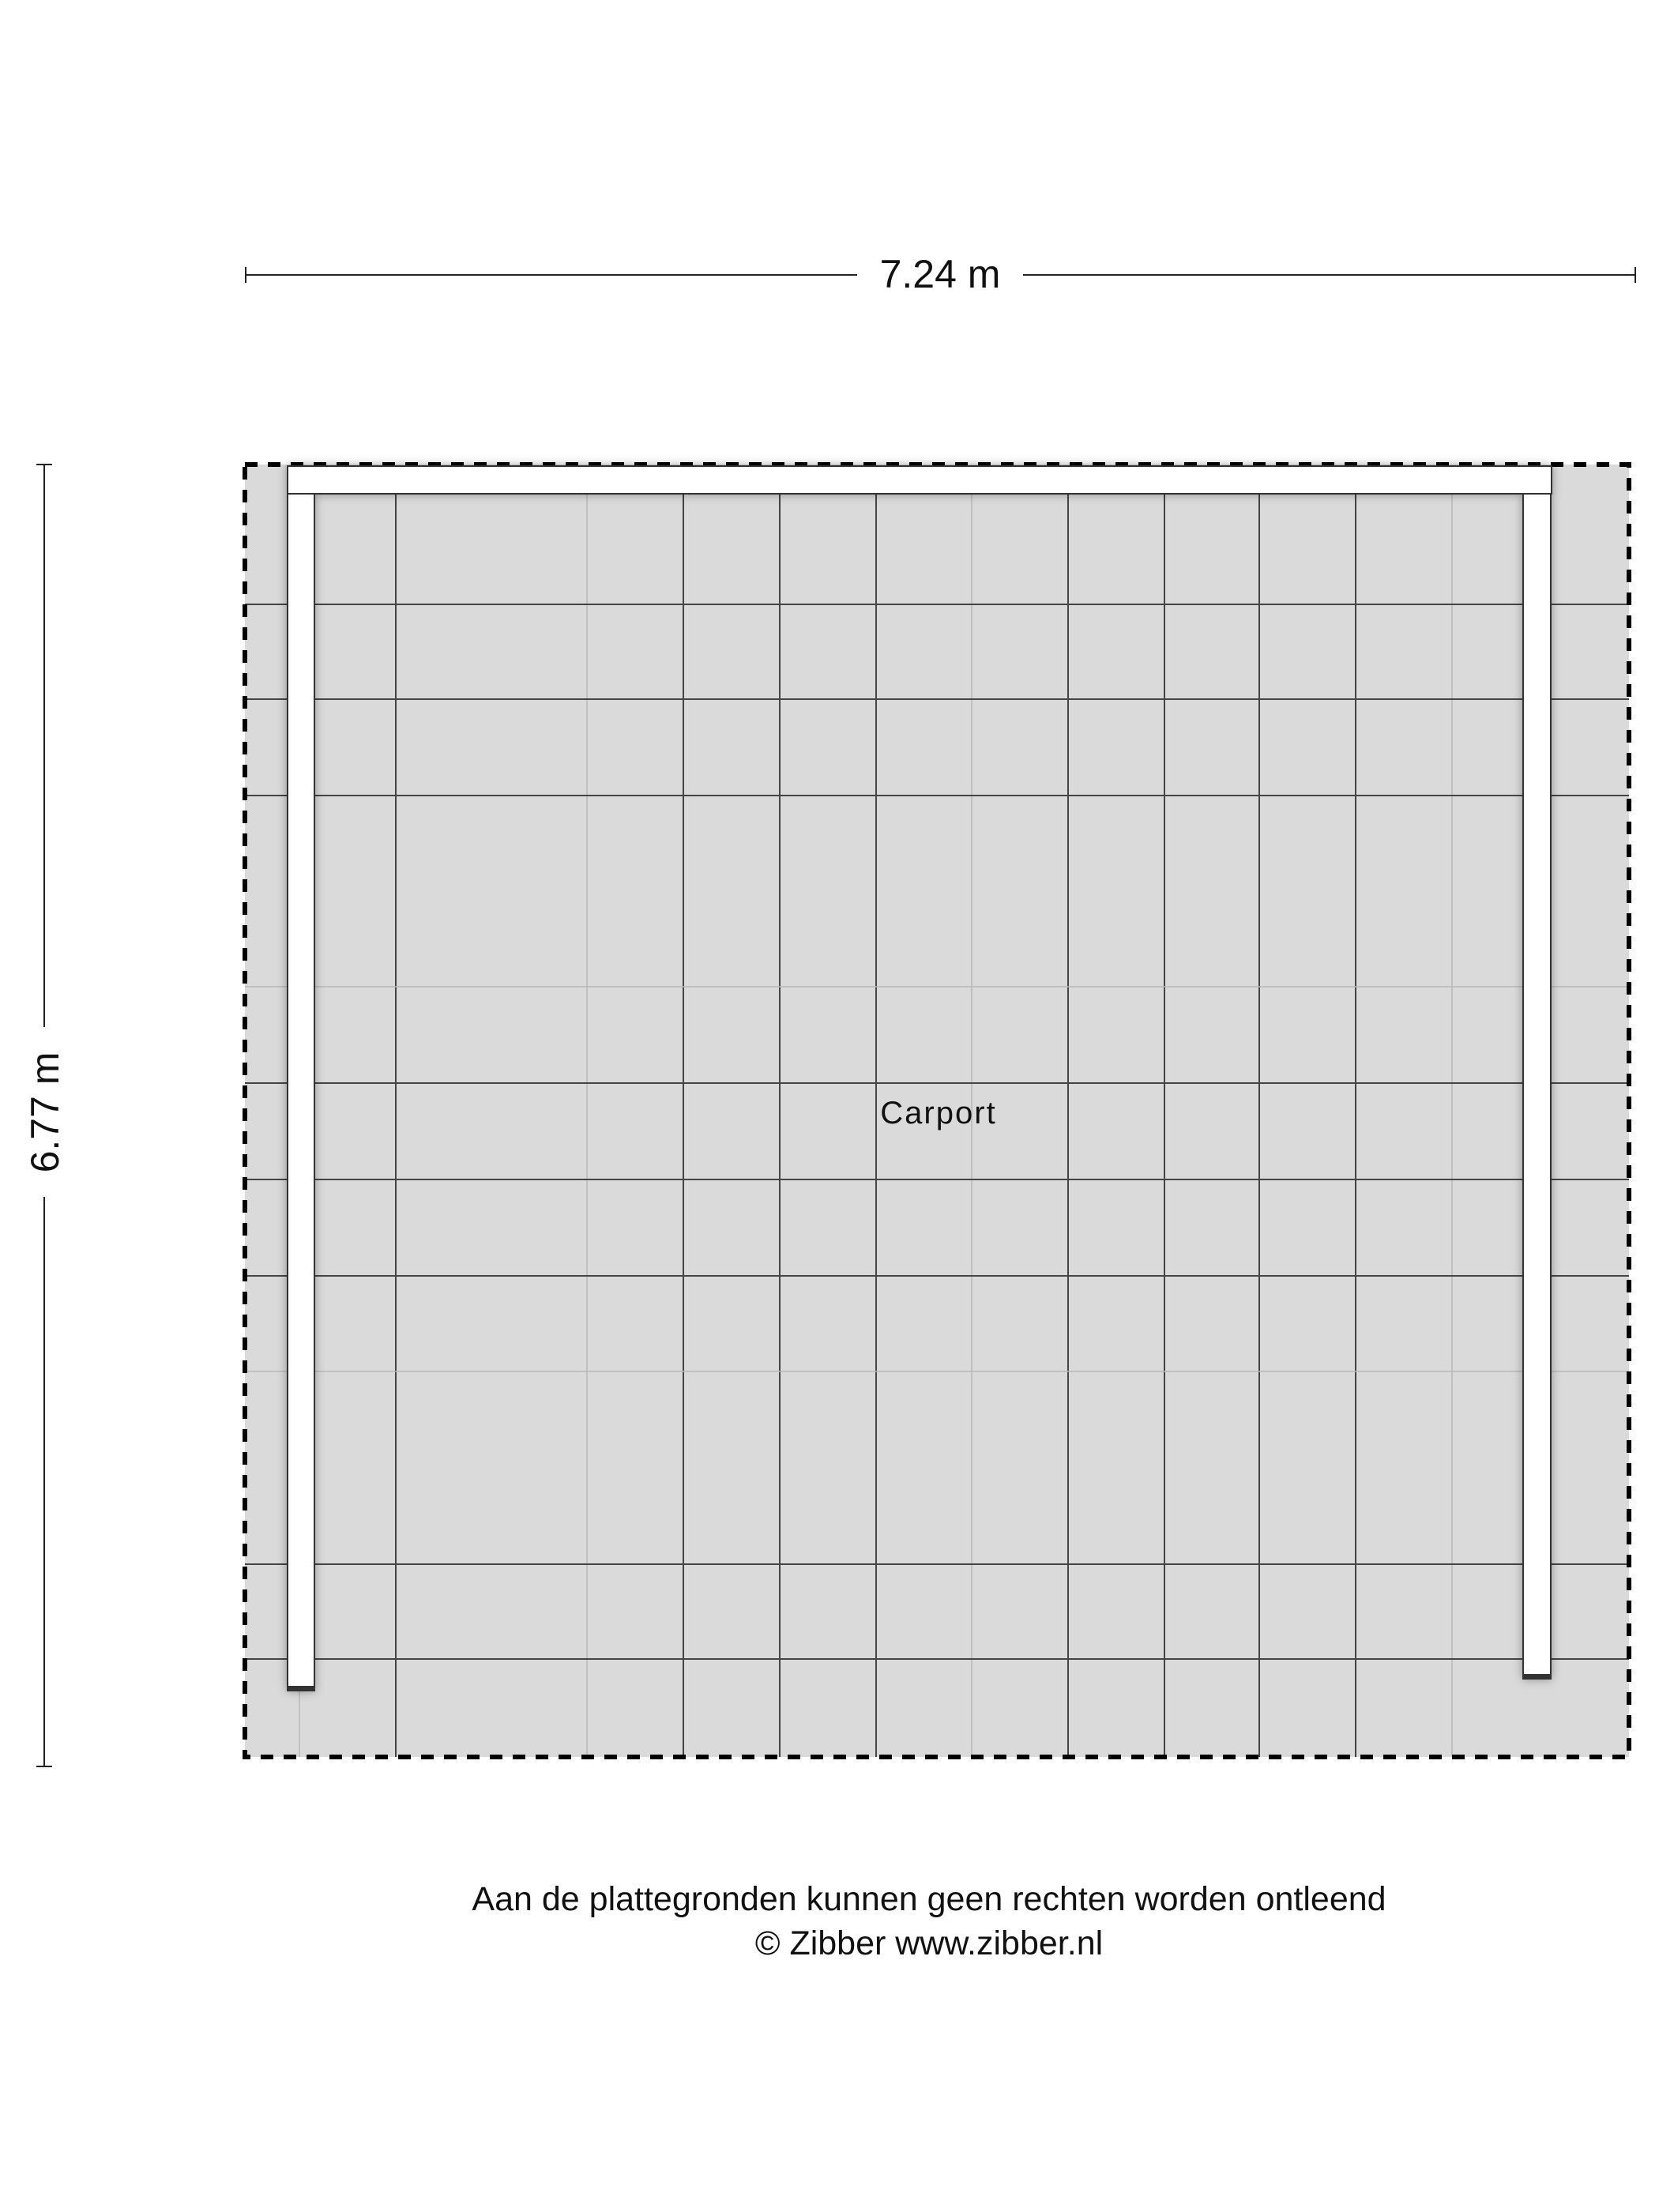 This screenshot has height=2212, width=1659. What do you see at coordinates (1537, 1677) in the screenshot?
I see `right-post-end` at bounding box center [1537, 1677].